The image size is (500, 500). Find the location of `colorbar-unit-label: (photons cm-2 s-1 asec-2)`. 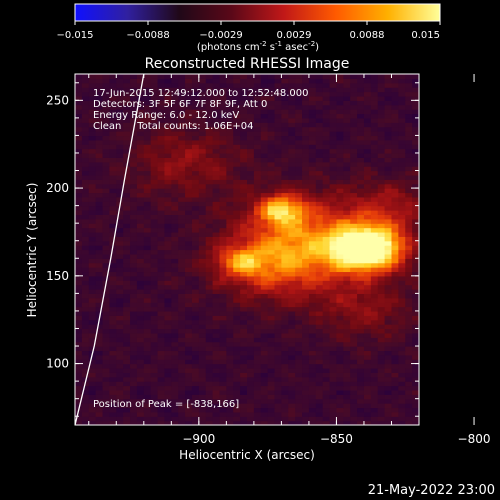

colorbar-unit-label: (photons cm-2 s-1 asec-2) is located at coordinates (258, 46).